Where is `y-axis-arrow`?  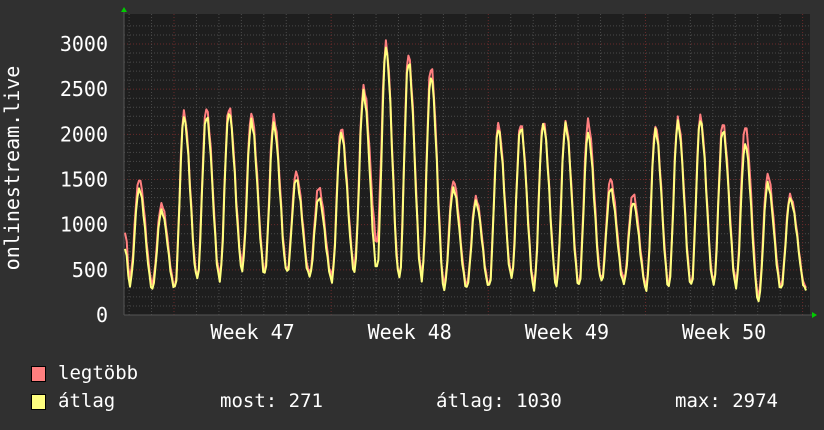 y-axis-arrow is located at coordinates (124, 9).